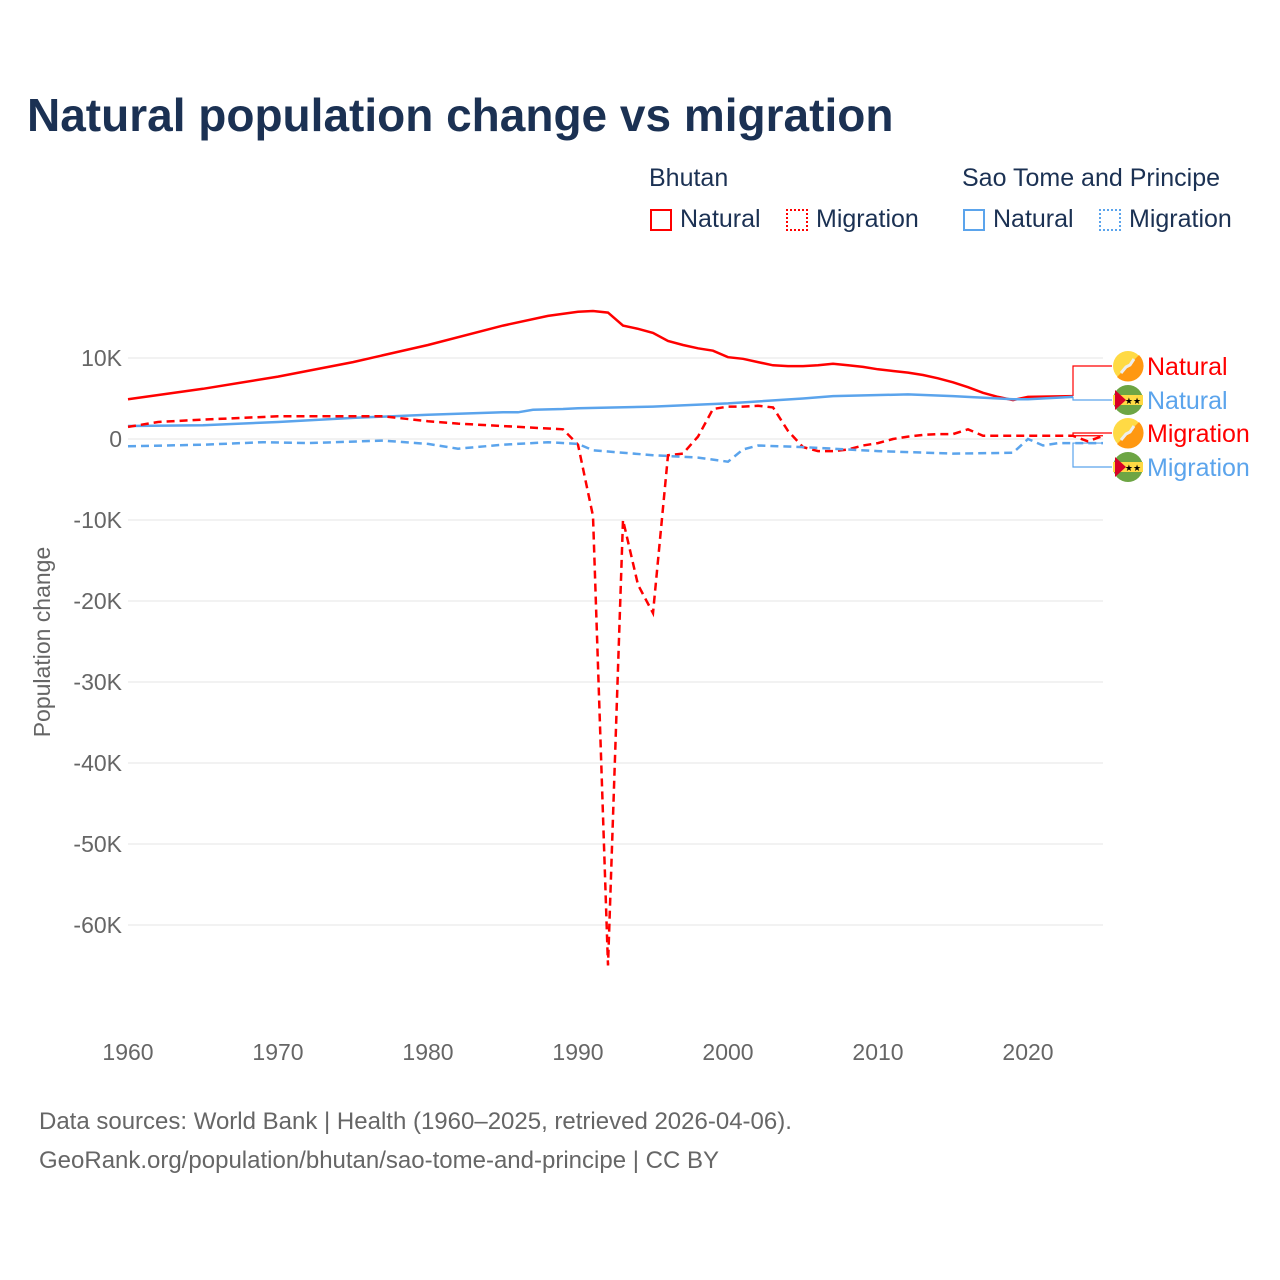  What do you see at coordinates (97, 844) in the screenshot?
I see `y-tick-label: -50K` at bounding box center [97, 844].